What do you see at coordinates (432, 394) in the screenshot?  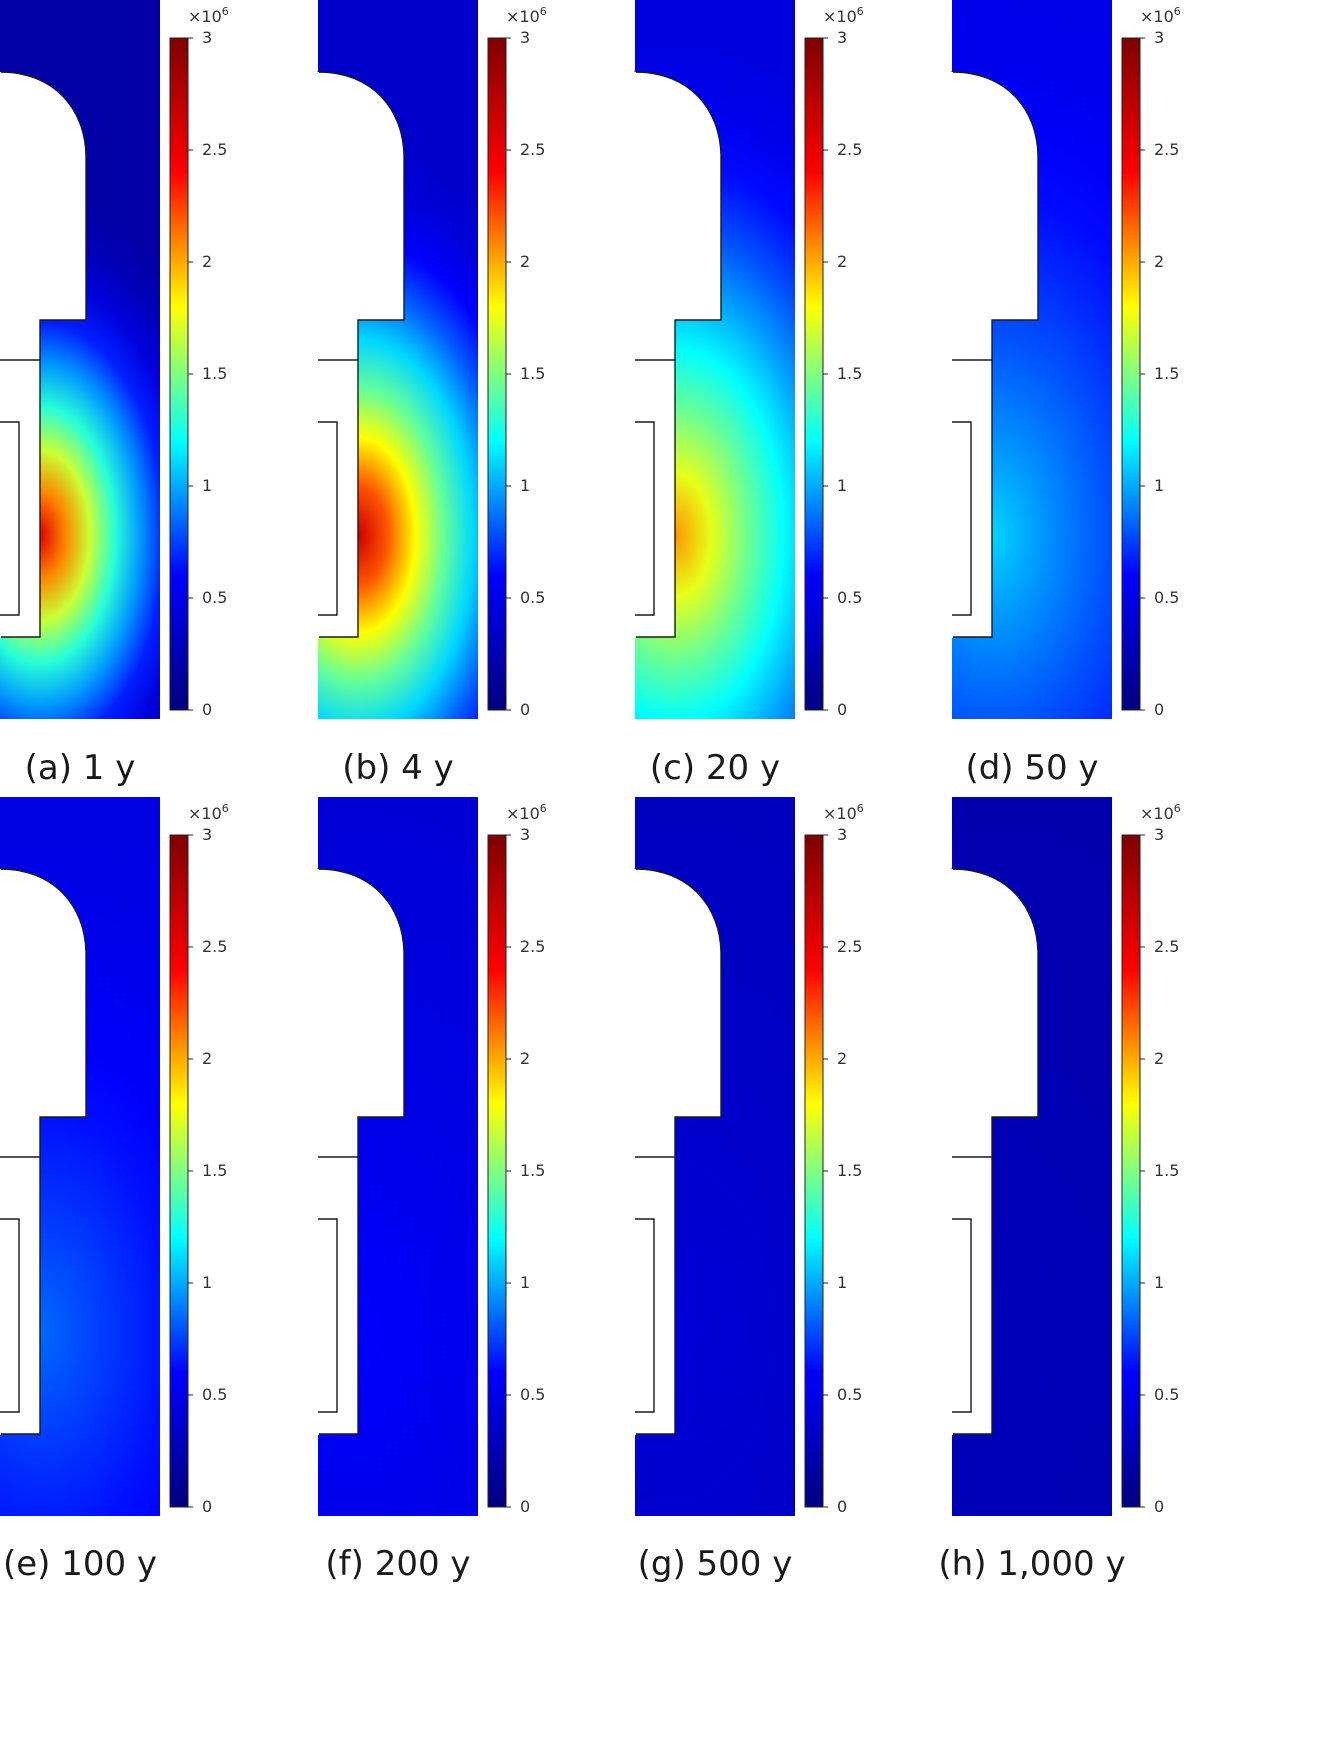 I see `panel: ×106 0 0.5 1 1.5 2 2.5 3 (b) 4 y` at bounding box center [432, 394].